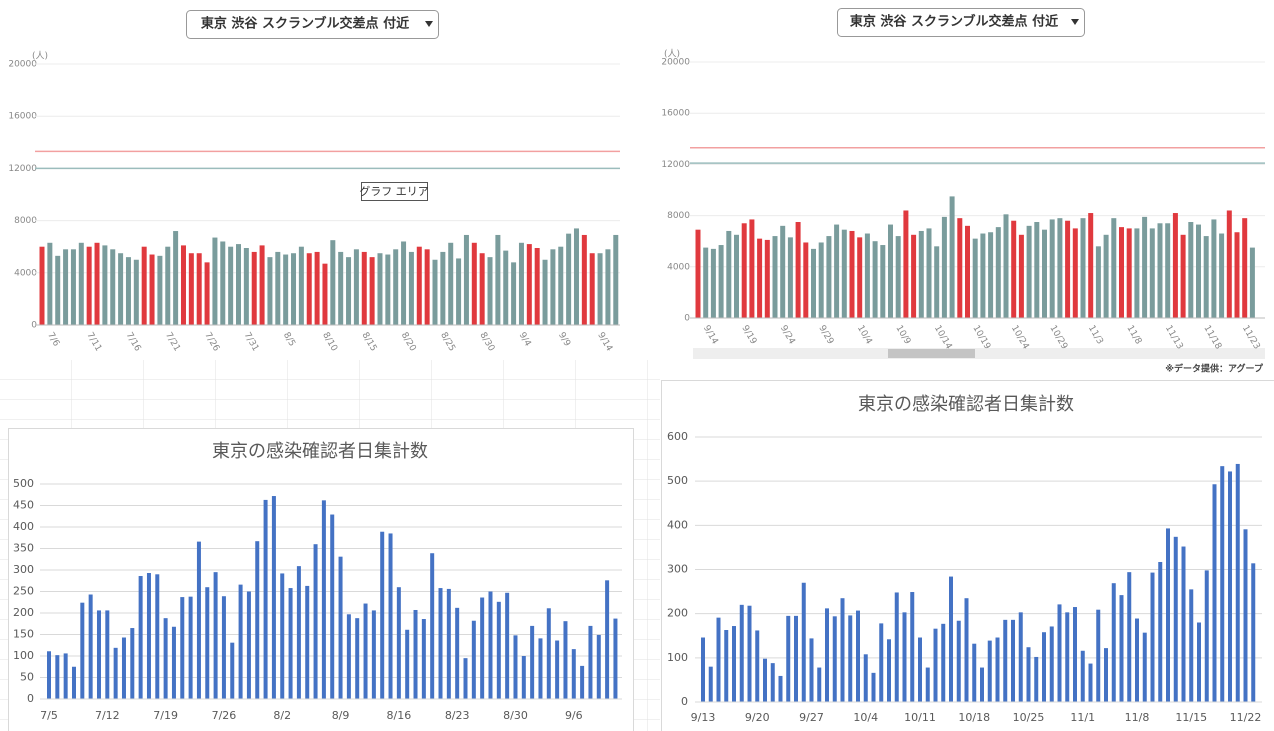  I want to click on x-tick-label: 8/23, so click(457, 715).